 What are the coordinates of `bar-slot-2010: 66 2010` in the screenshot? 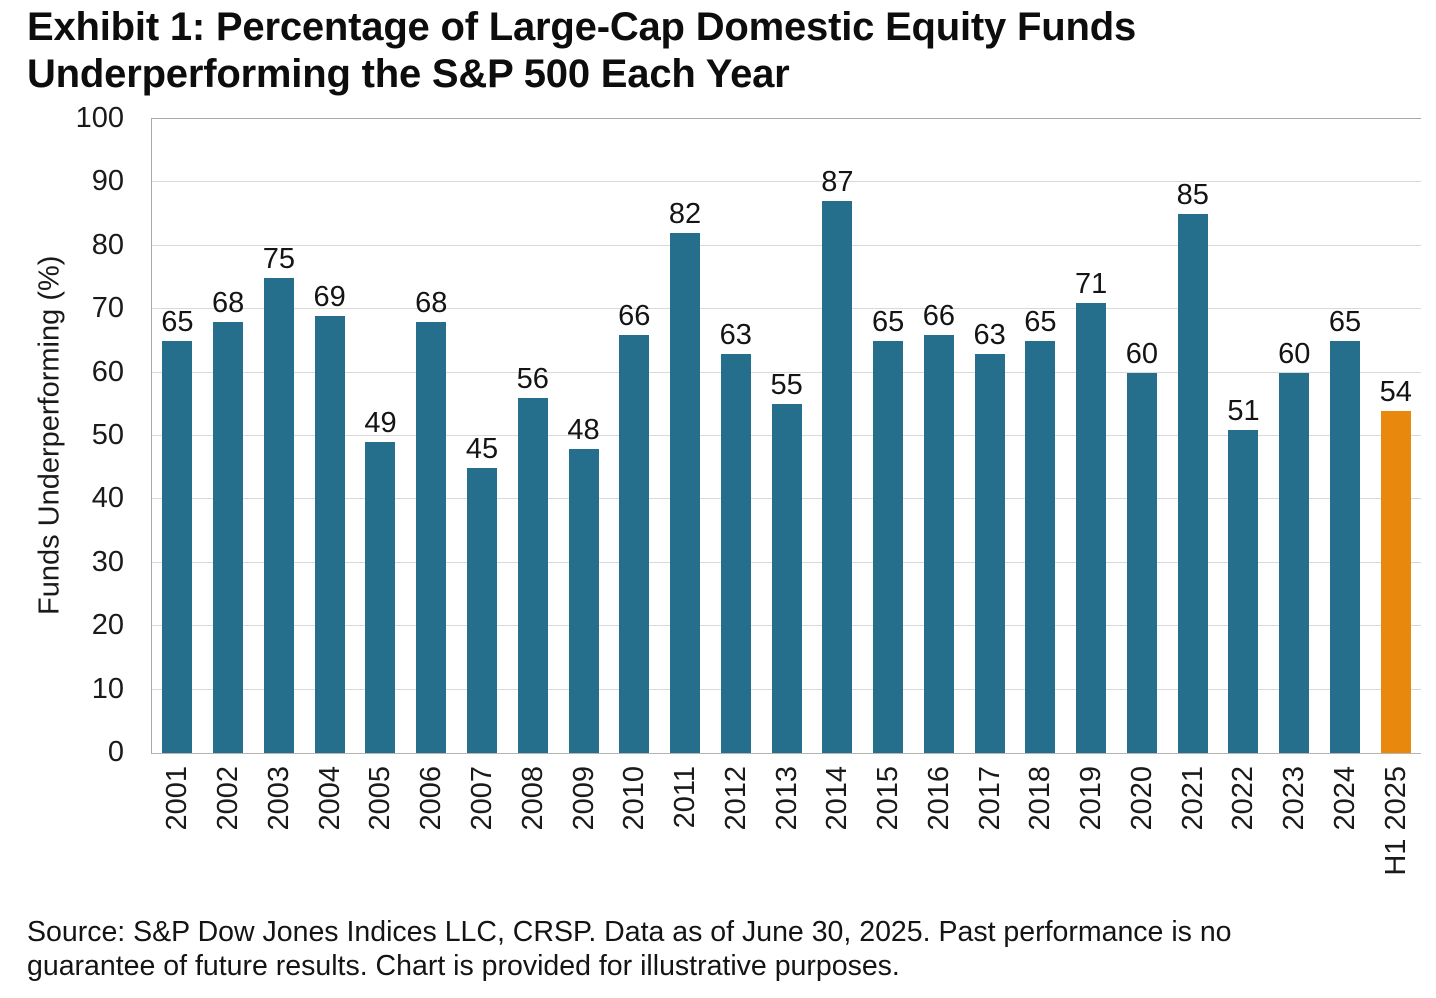 It's located at (634, 475).